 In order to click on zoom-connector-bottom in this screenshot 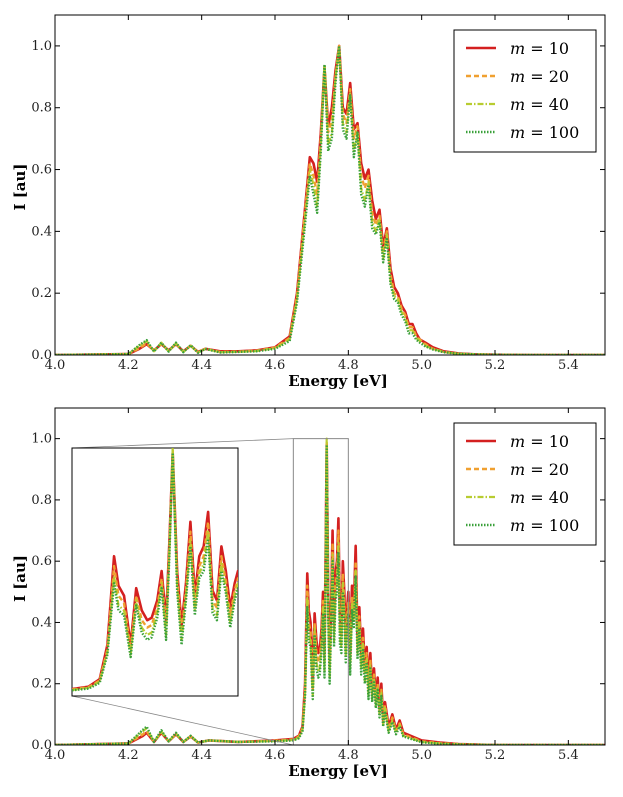, I will do `click(182, 720)`.